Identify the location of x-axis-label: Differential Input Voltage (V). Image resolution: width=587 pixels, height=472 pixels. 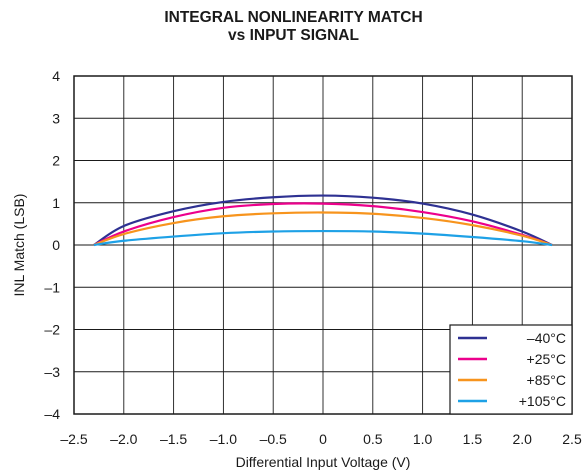
(323, 462).